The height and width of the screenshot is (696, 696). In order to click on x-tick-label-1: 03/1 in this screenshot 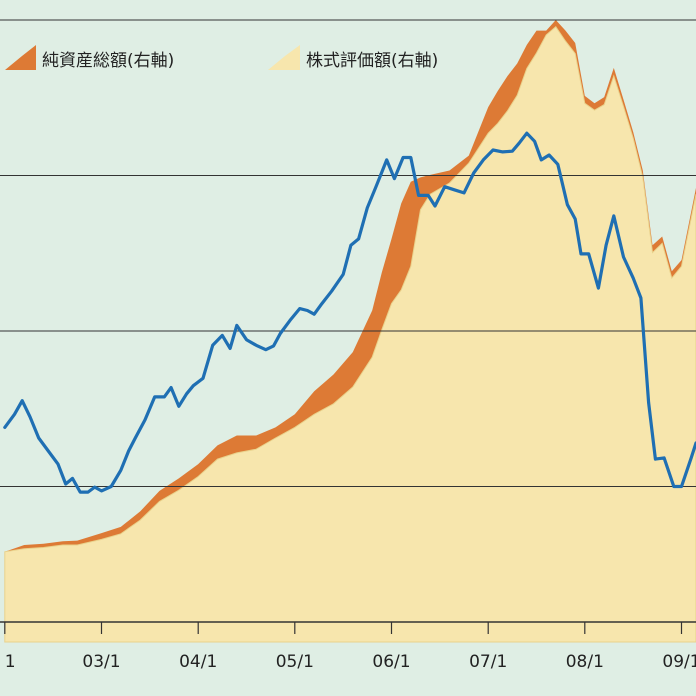, I will do `click(101, 662)`.